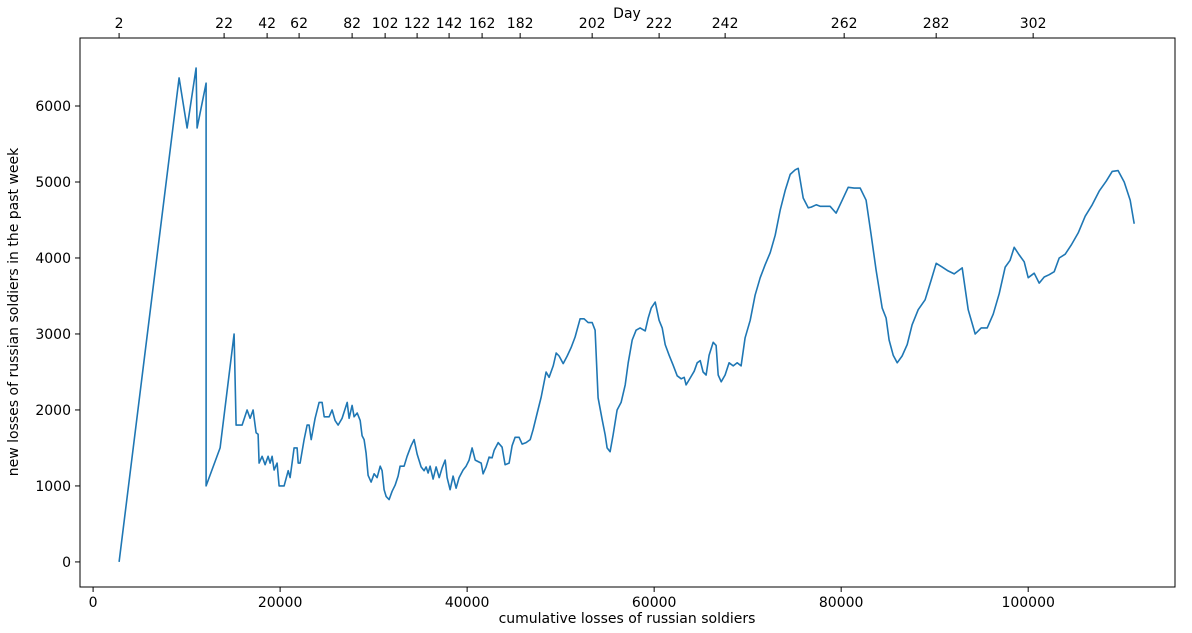 The height and width of the screenshot is (633, 1192). I want to click on y-tick-label: 4000, so click(53, 259).